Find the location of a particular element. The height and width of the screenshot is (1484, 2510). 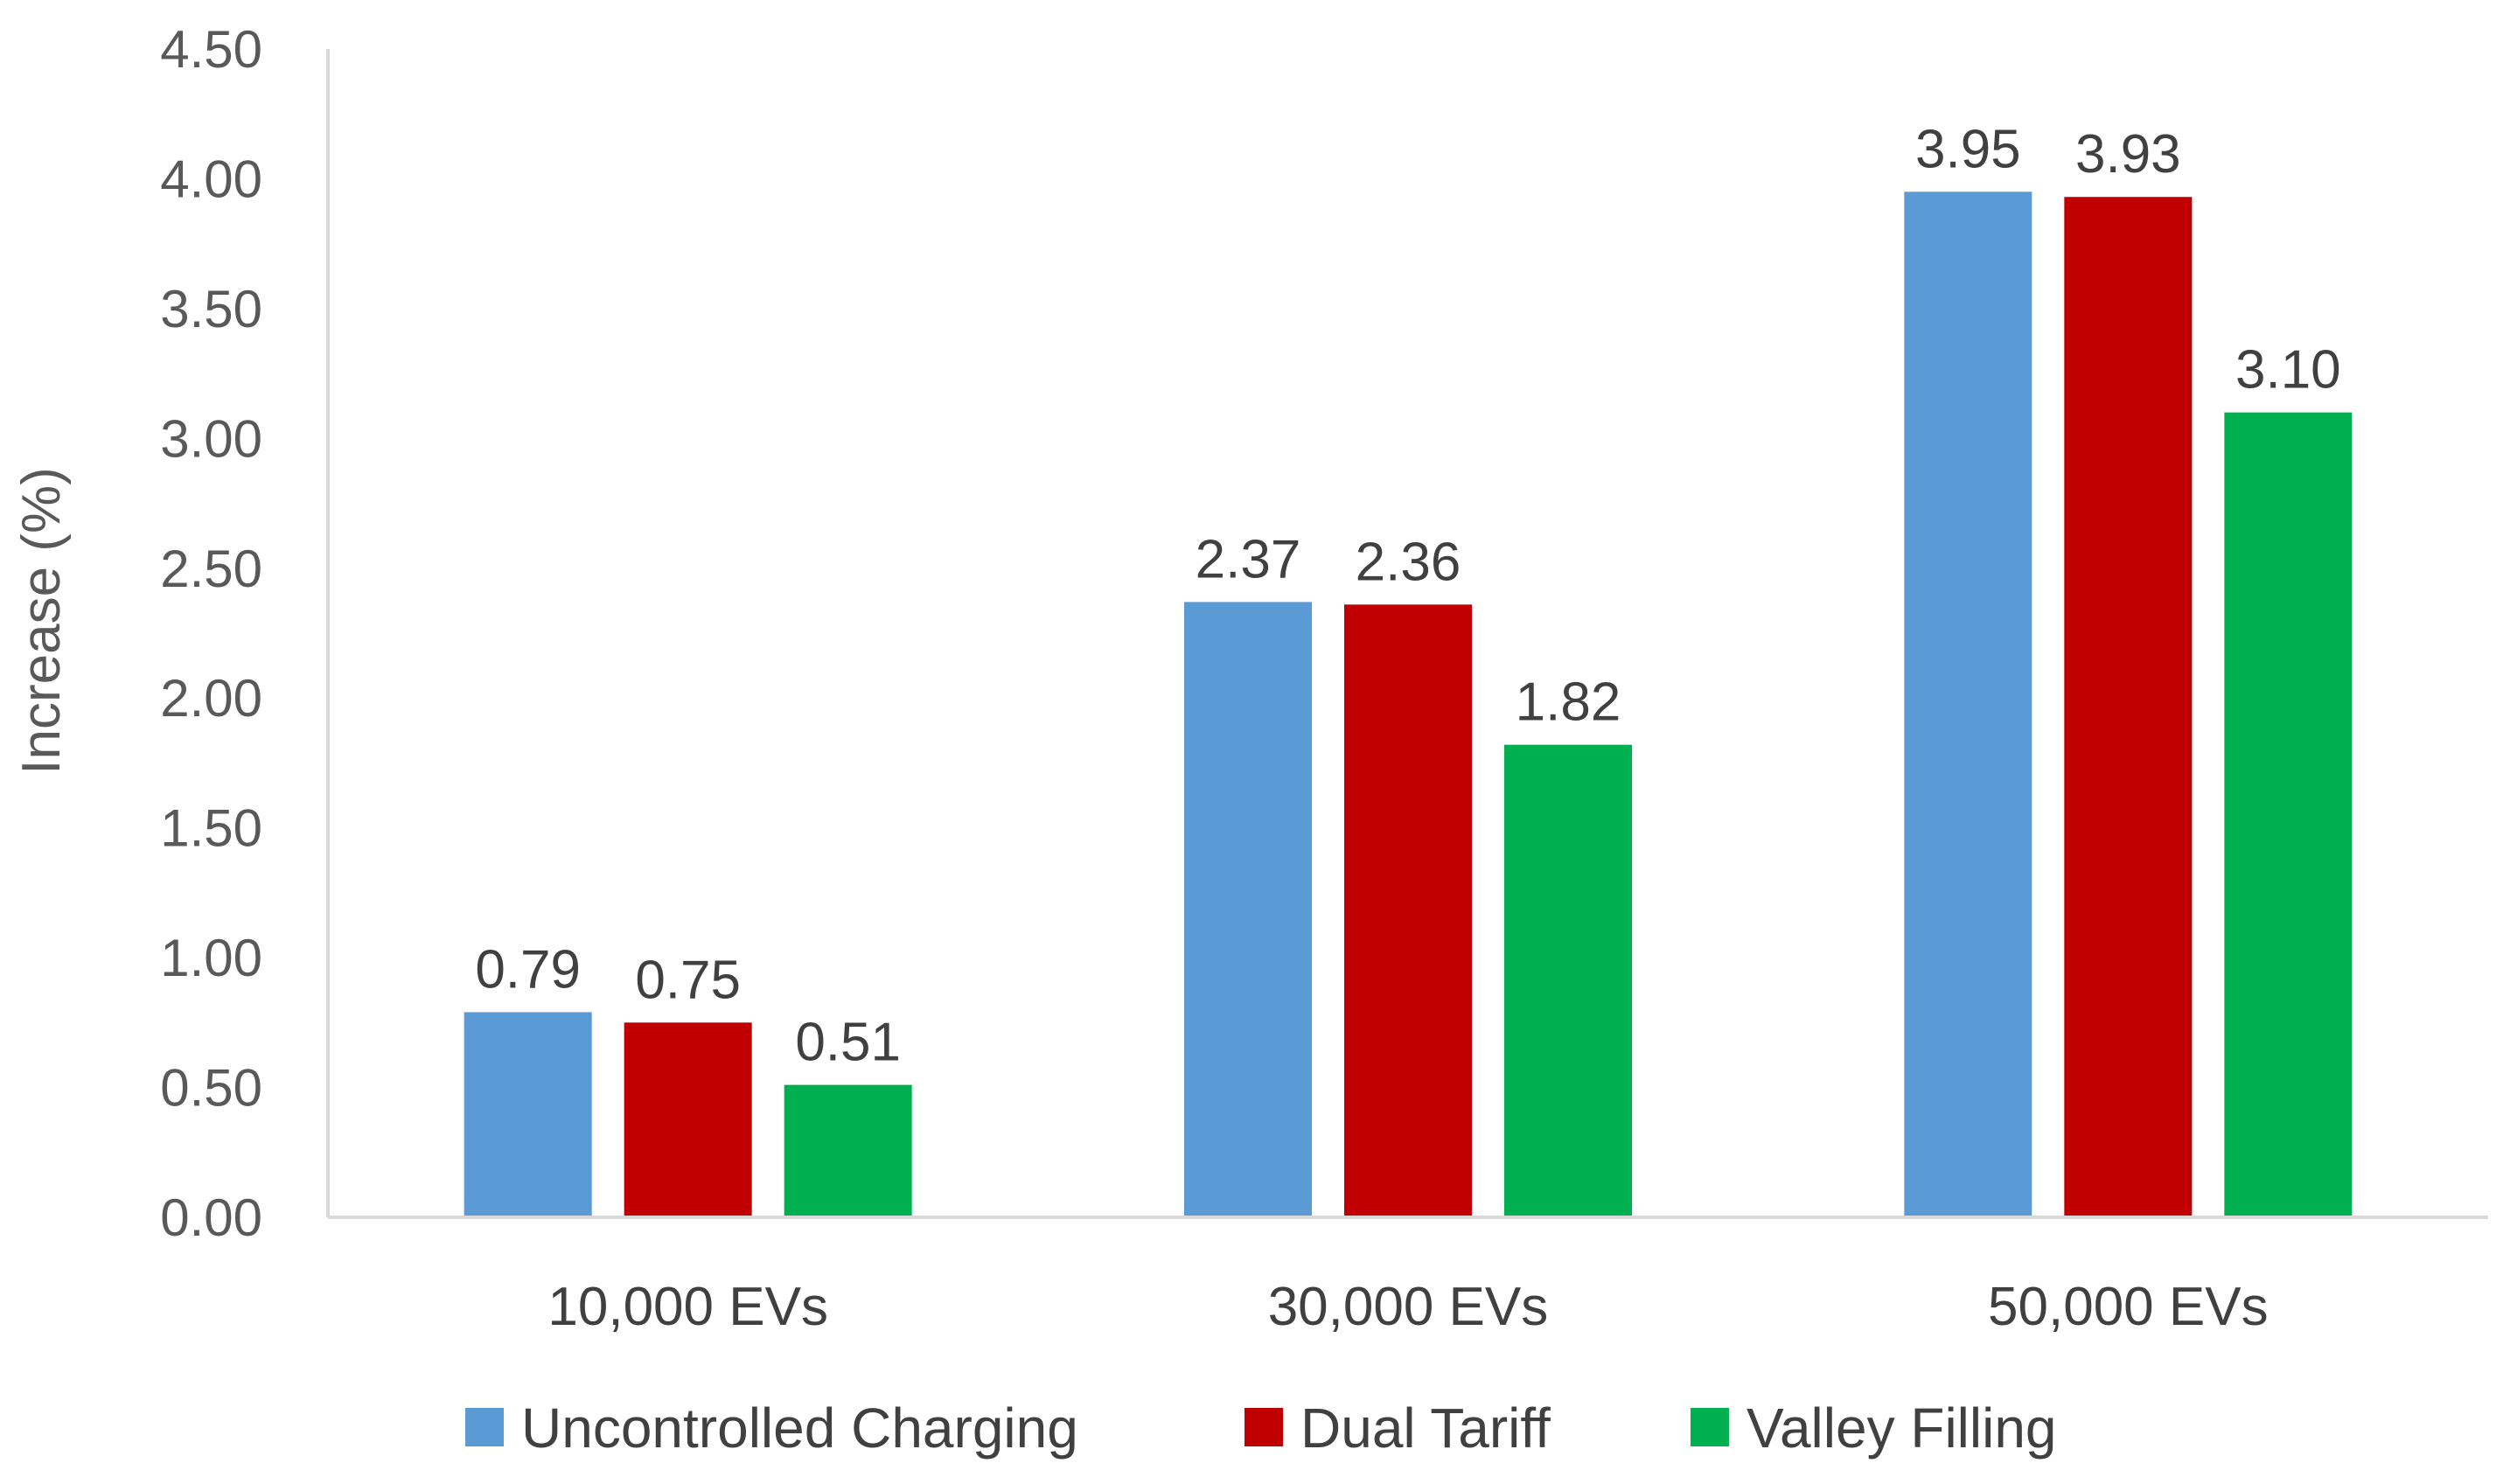

data-label: 1.82 is located at coordinates (1568, 702).